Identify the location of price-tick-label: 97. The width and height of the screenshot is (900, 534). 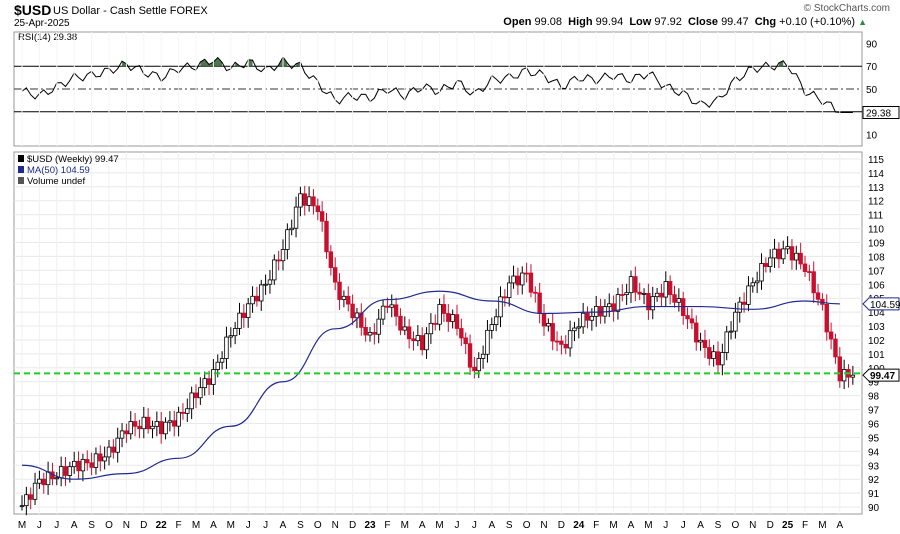
(874, 411).